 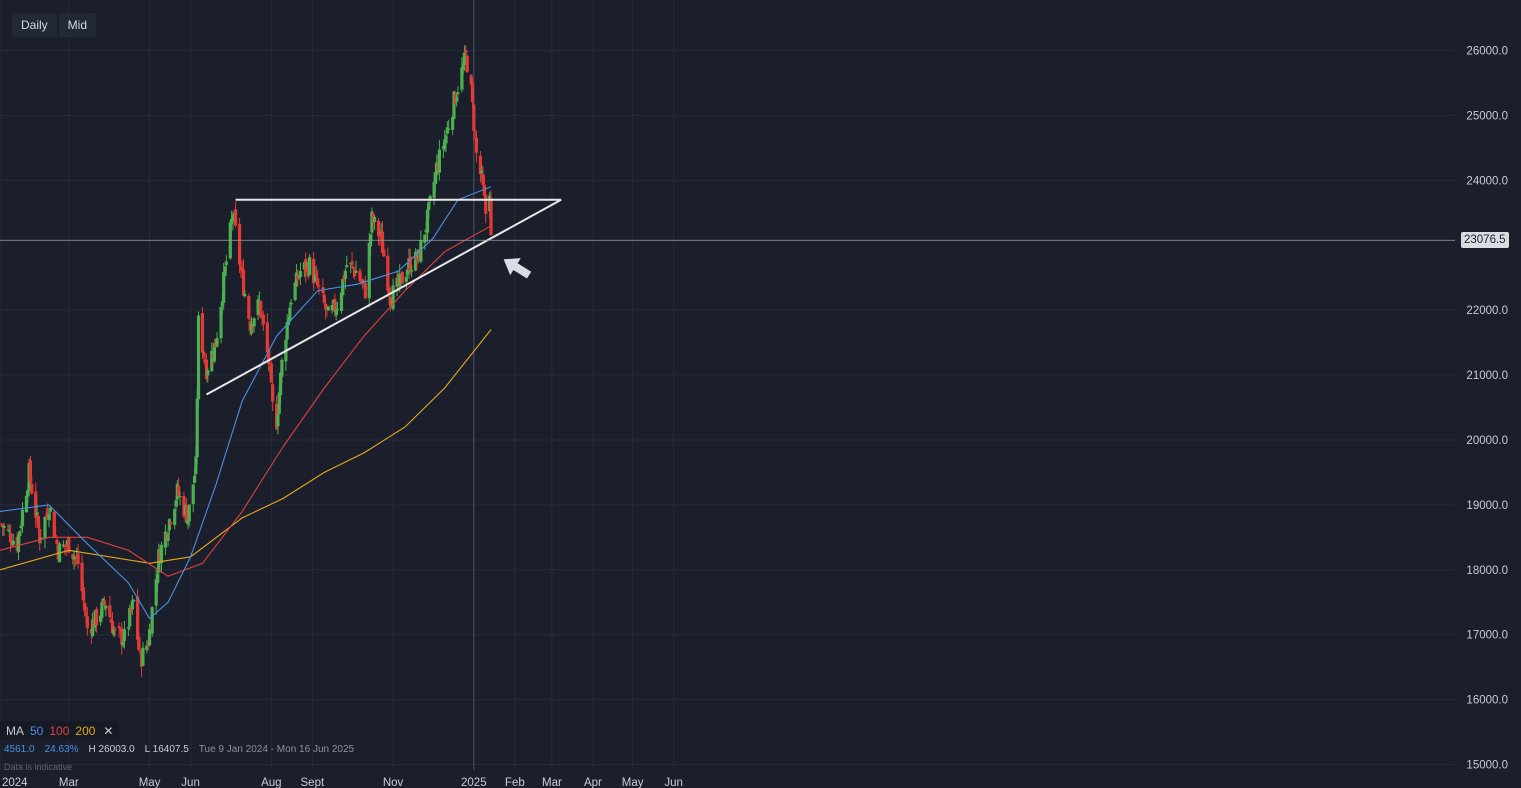 What do you see at coordinates (393, 782) in the screenshot?
I see `x-tick-label: Nov` at bounding box center [393, 782].